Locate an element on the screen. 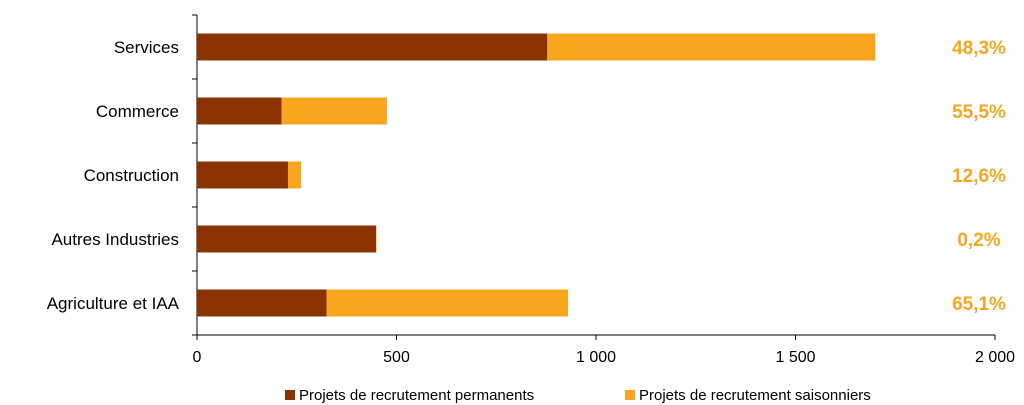 This screenshot has height=405, width=1024. x-tick-label: 500 is located at coordinates (396, 357).